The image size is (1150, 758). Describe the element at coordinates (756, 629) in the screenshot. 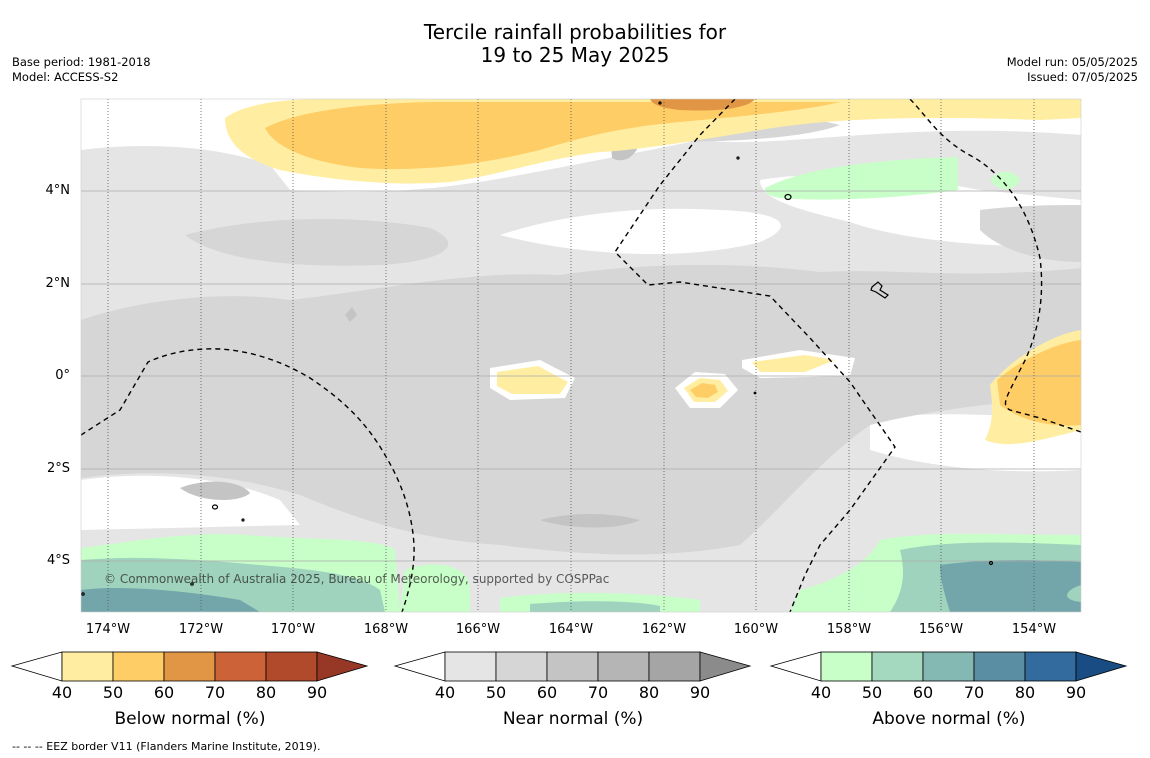

I see `lon-tick-160w: 160°W` at that location.